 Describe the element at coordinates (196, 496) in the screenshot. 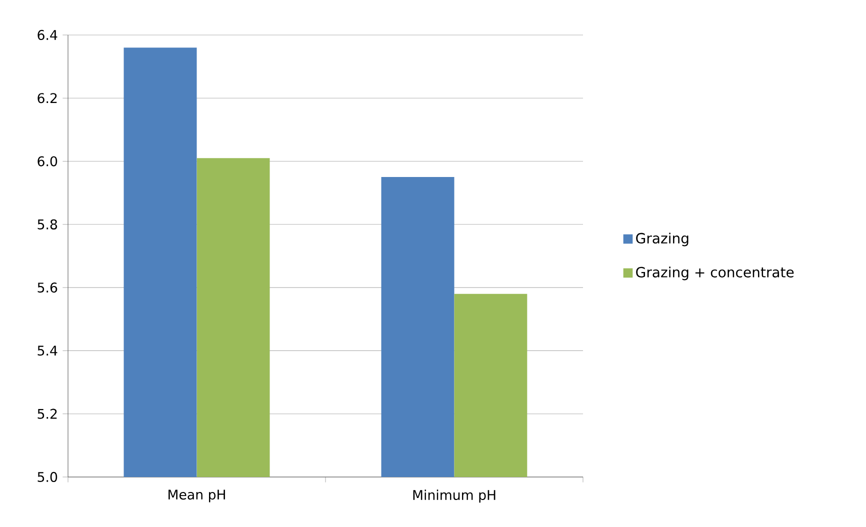

I see `x-tick-label: Mean pH` at that location.